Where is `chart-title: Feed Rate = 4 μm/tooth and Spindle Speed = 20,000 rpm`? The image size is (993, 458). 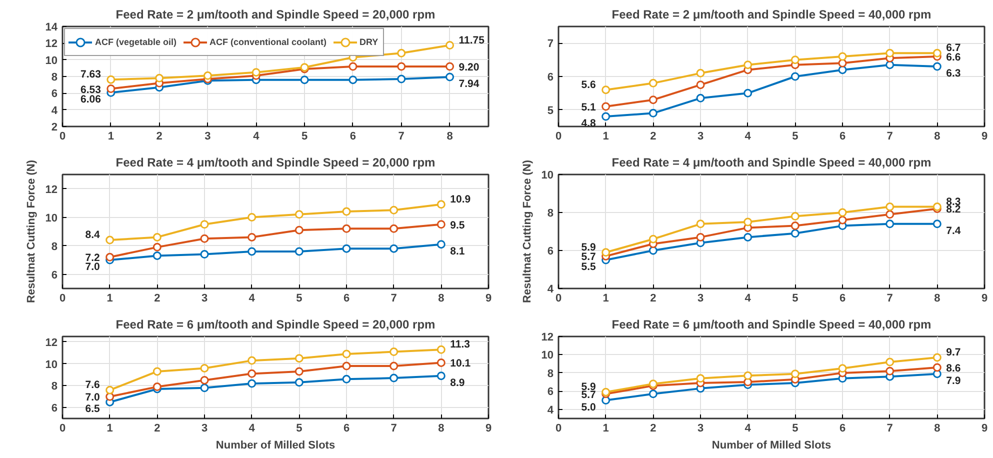 chart-title: Feed Rate = 4 μm/tooth and Spindle Speed = 20,000 rpm is located at coordinates (276, 163).